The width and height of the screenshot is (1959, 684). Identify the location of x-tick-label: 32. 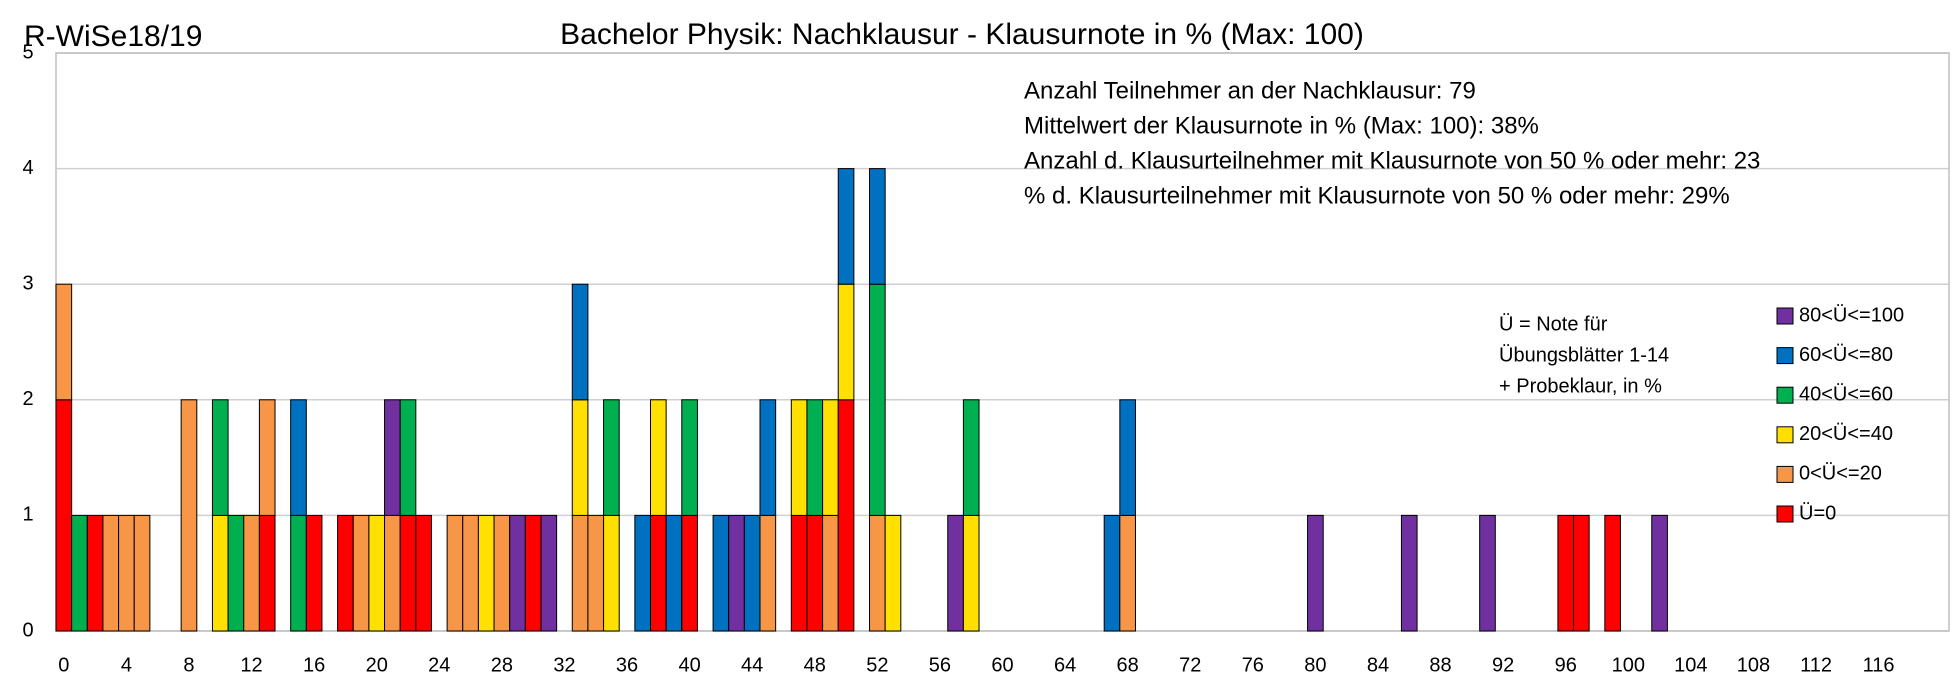
(564, 665).